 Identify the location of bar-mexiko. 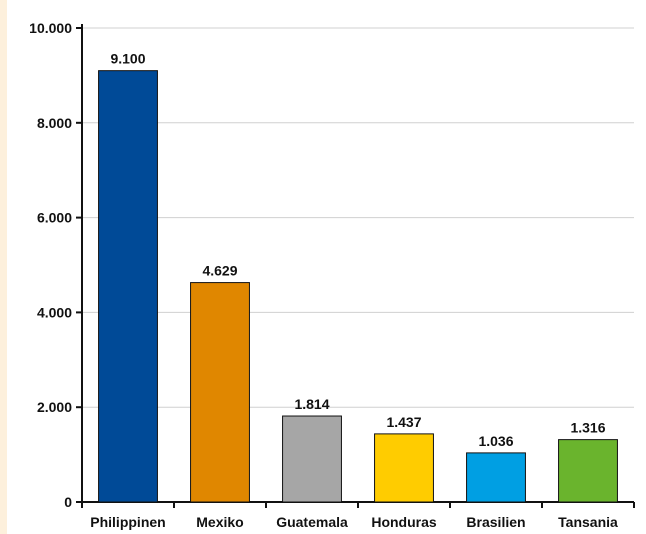
(220, 392).